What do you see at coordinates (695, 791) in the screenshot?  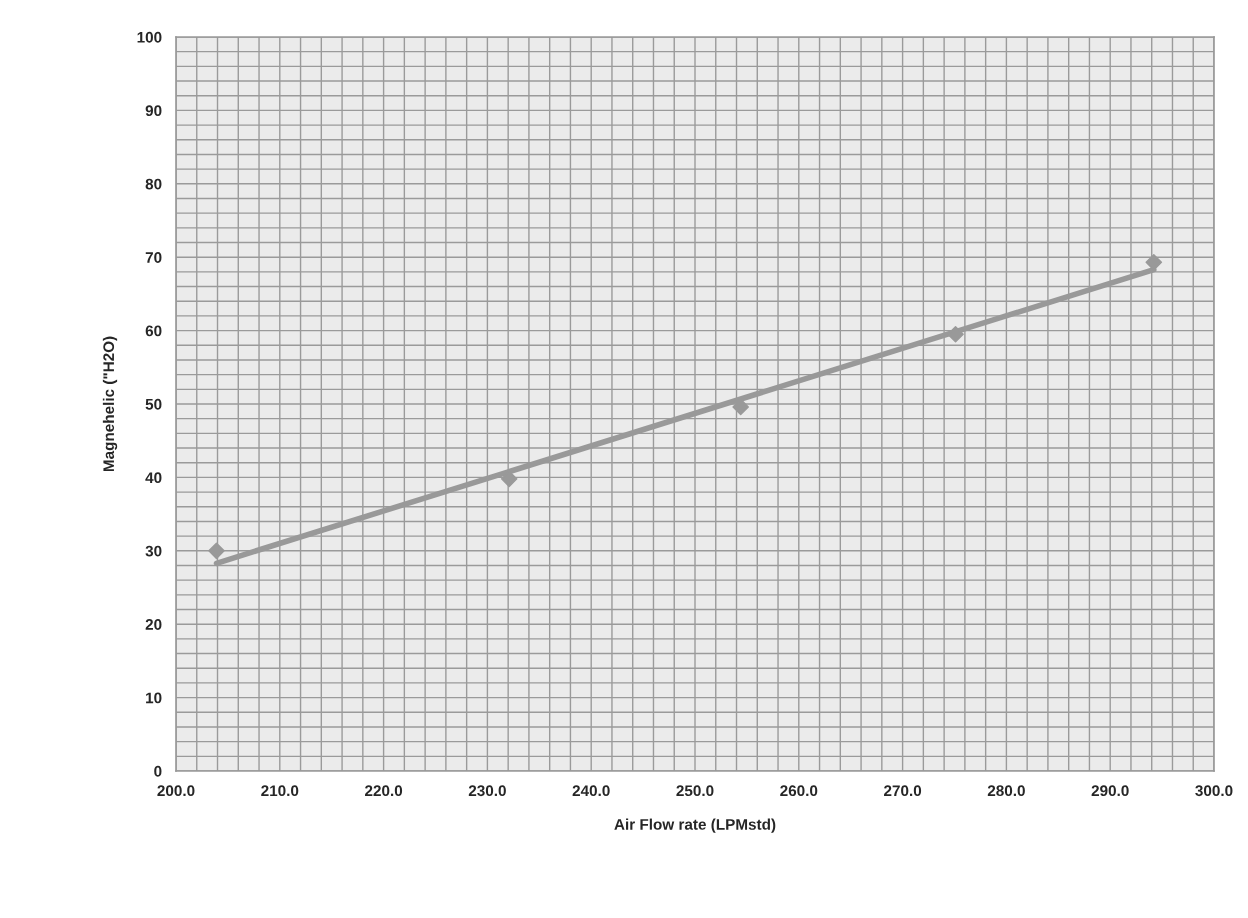 I see `x-tick-label: 250.0` at bounding box center [695, 791].